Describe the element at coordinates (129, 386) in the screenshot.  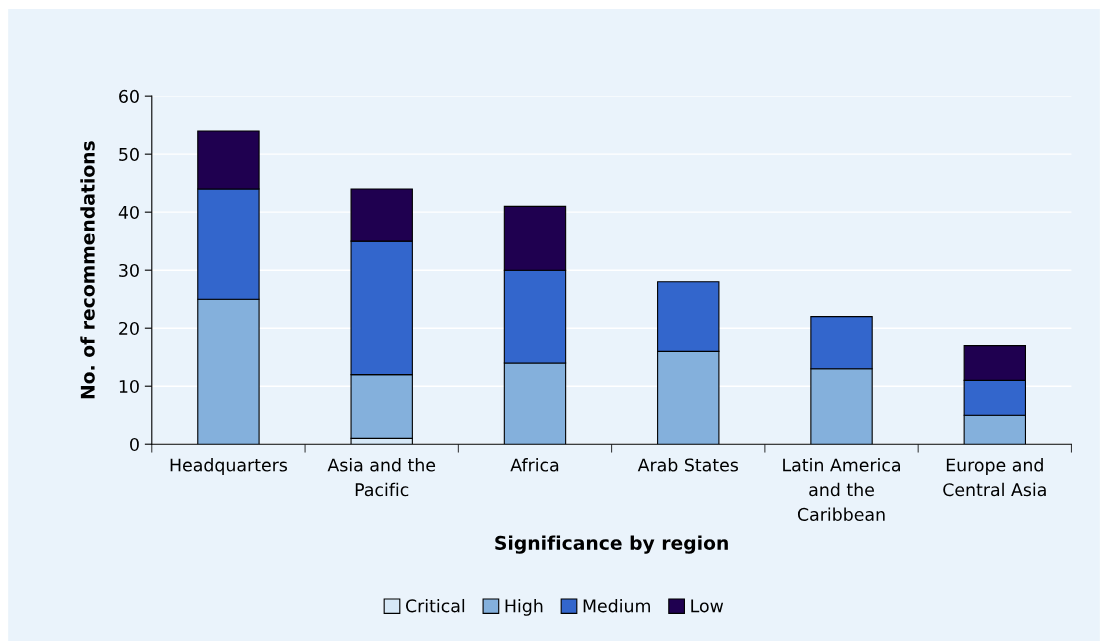
I see `y-tick-label: 10` at that location.